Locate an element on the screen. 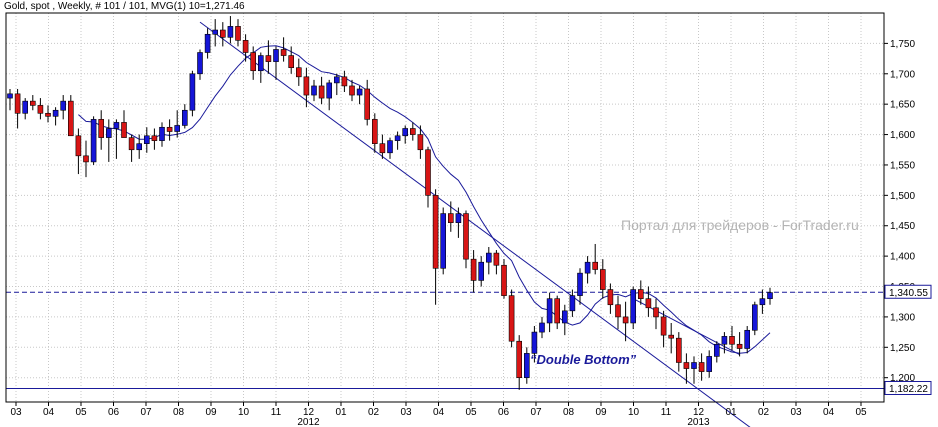 The width and height of the screenshot is (938, 427). watermark: Портал для трейдеров - ForTrader.ru is located at coordinates (740, 225).